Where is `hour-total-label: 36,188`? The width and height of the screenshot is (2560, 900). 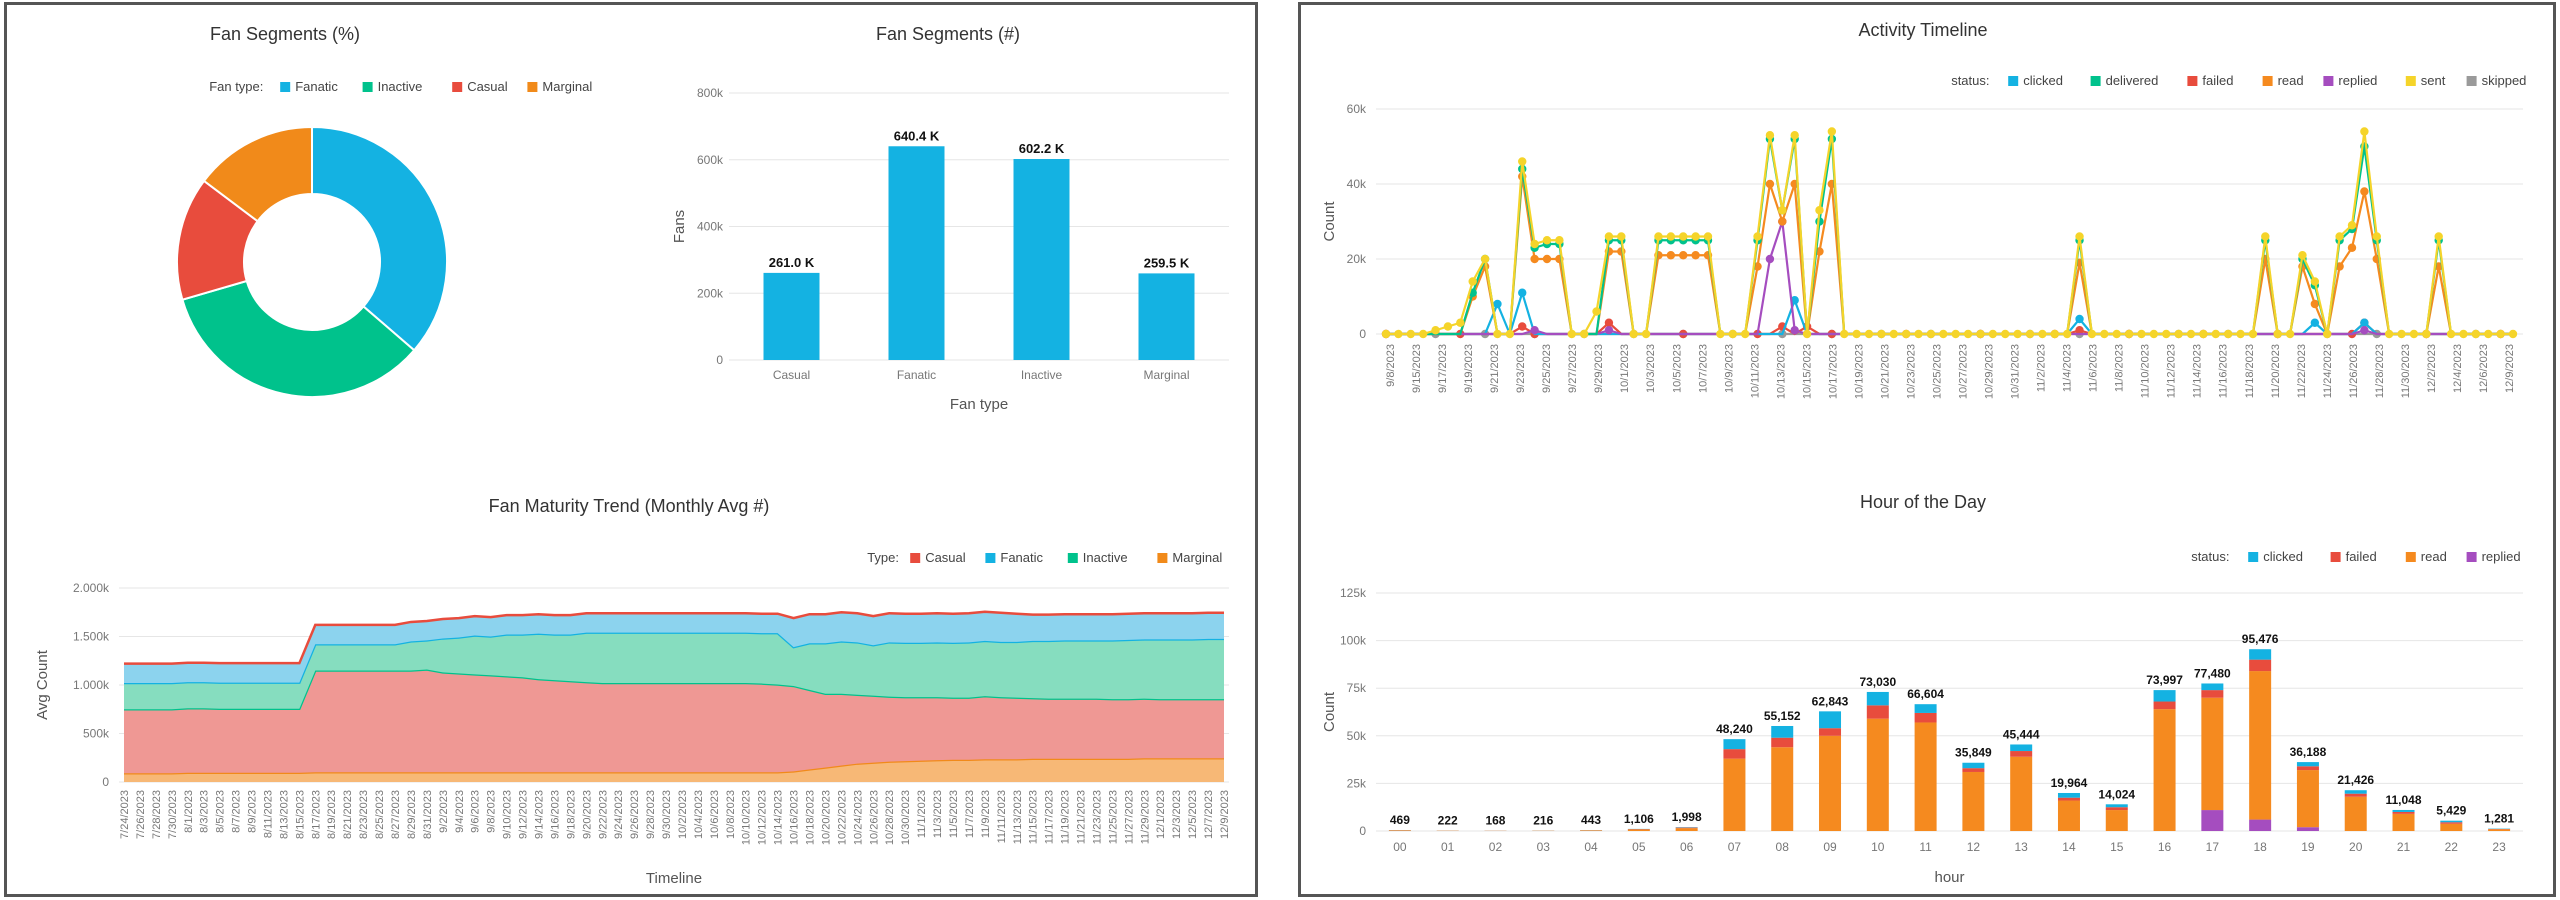
hour-total-label: 36,188 is located at coordinates (2308, 752).